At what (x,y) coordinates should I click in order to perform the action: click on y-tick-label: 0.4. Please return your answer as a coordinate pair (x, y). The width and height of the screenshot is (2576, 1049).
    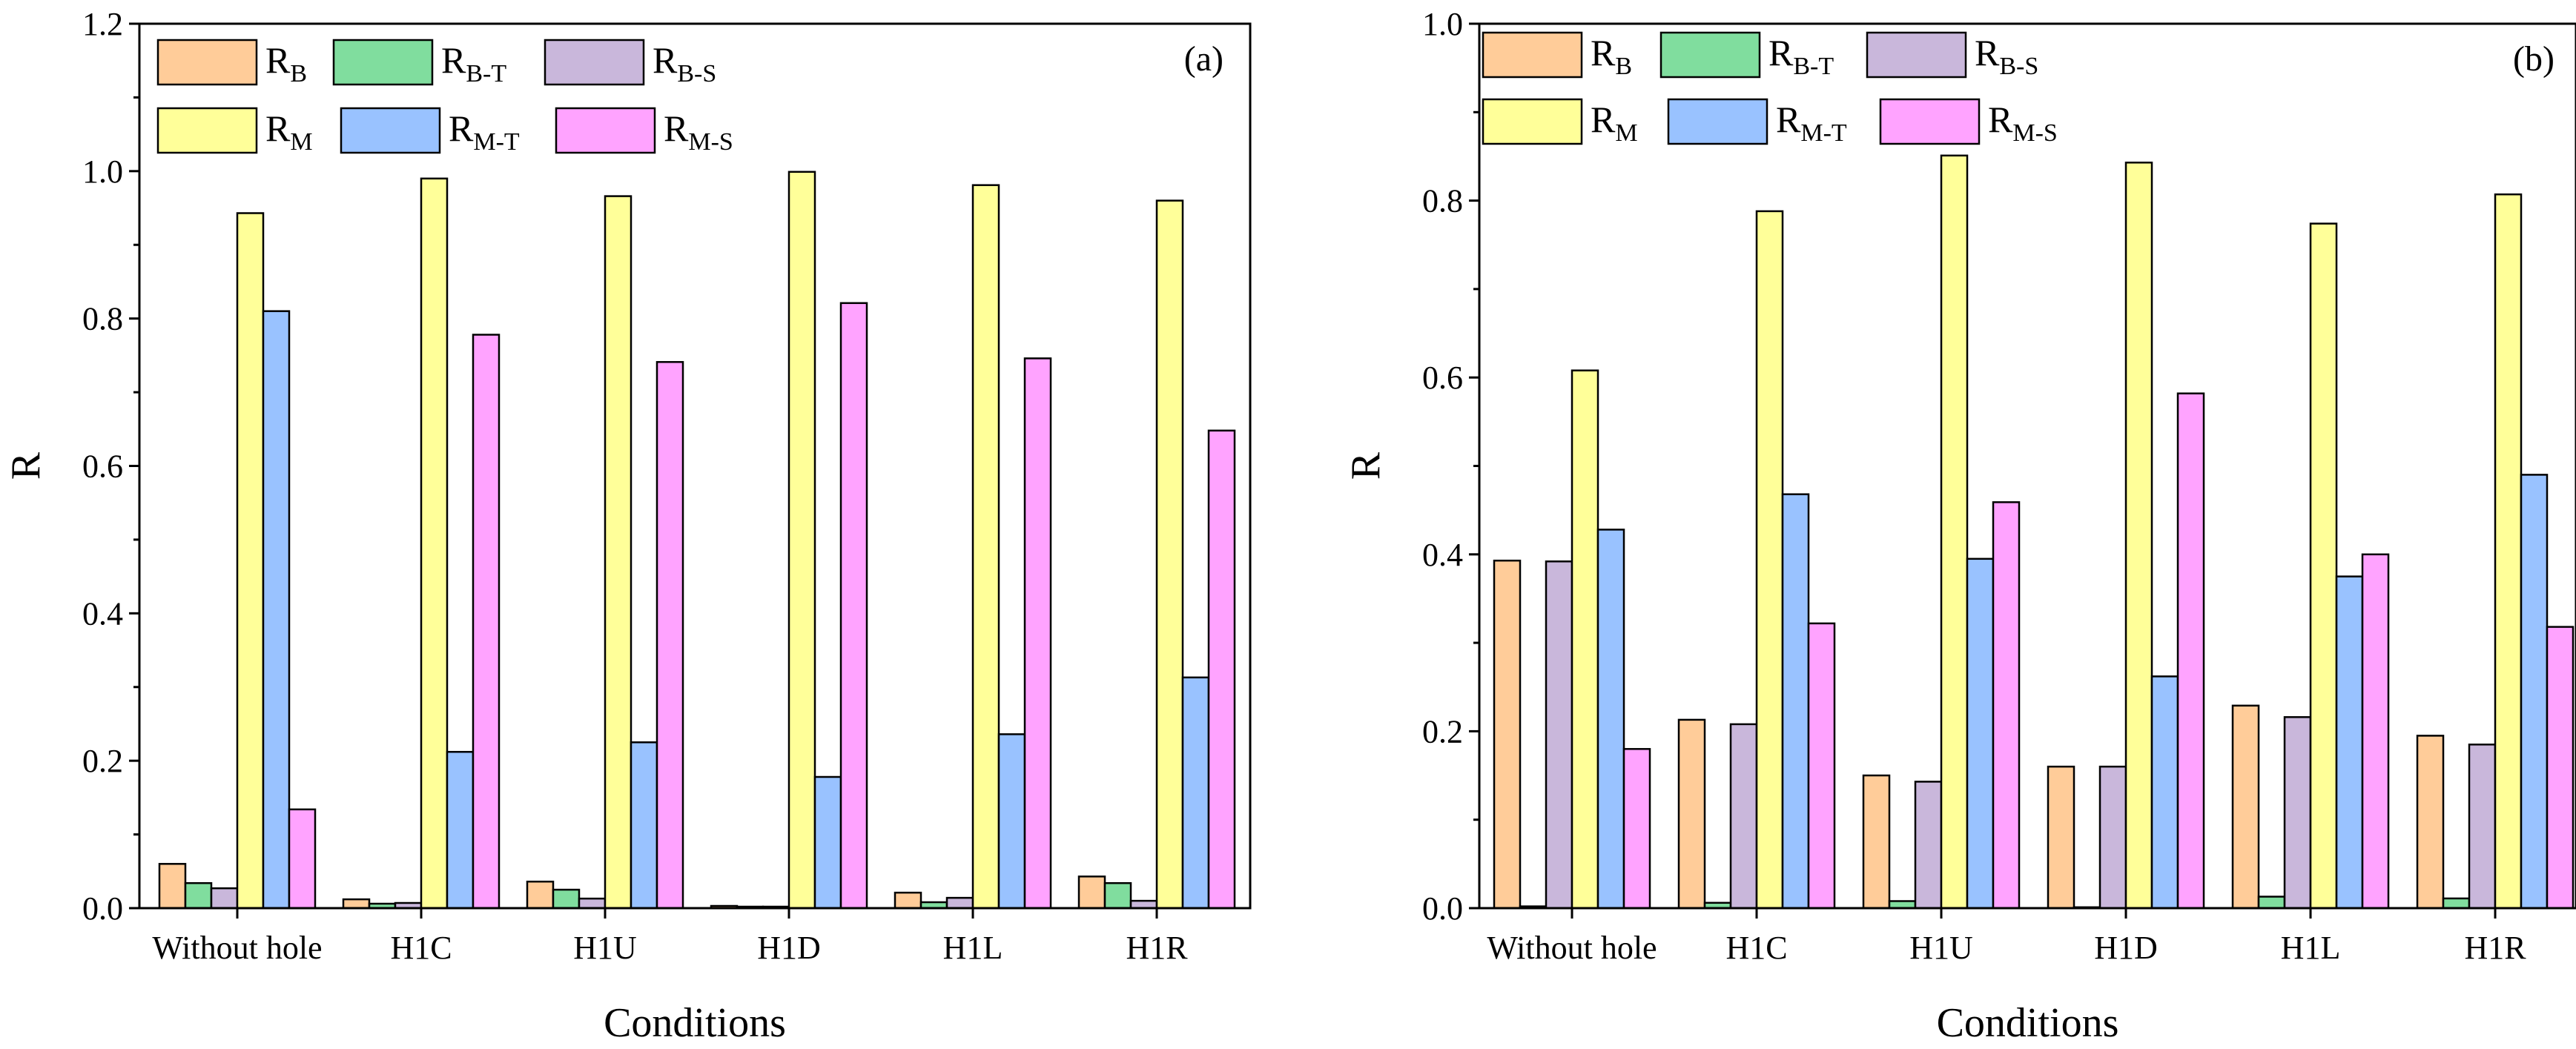
    Looking at the image, I should click on (1442, 555).